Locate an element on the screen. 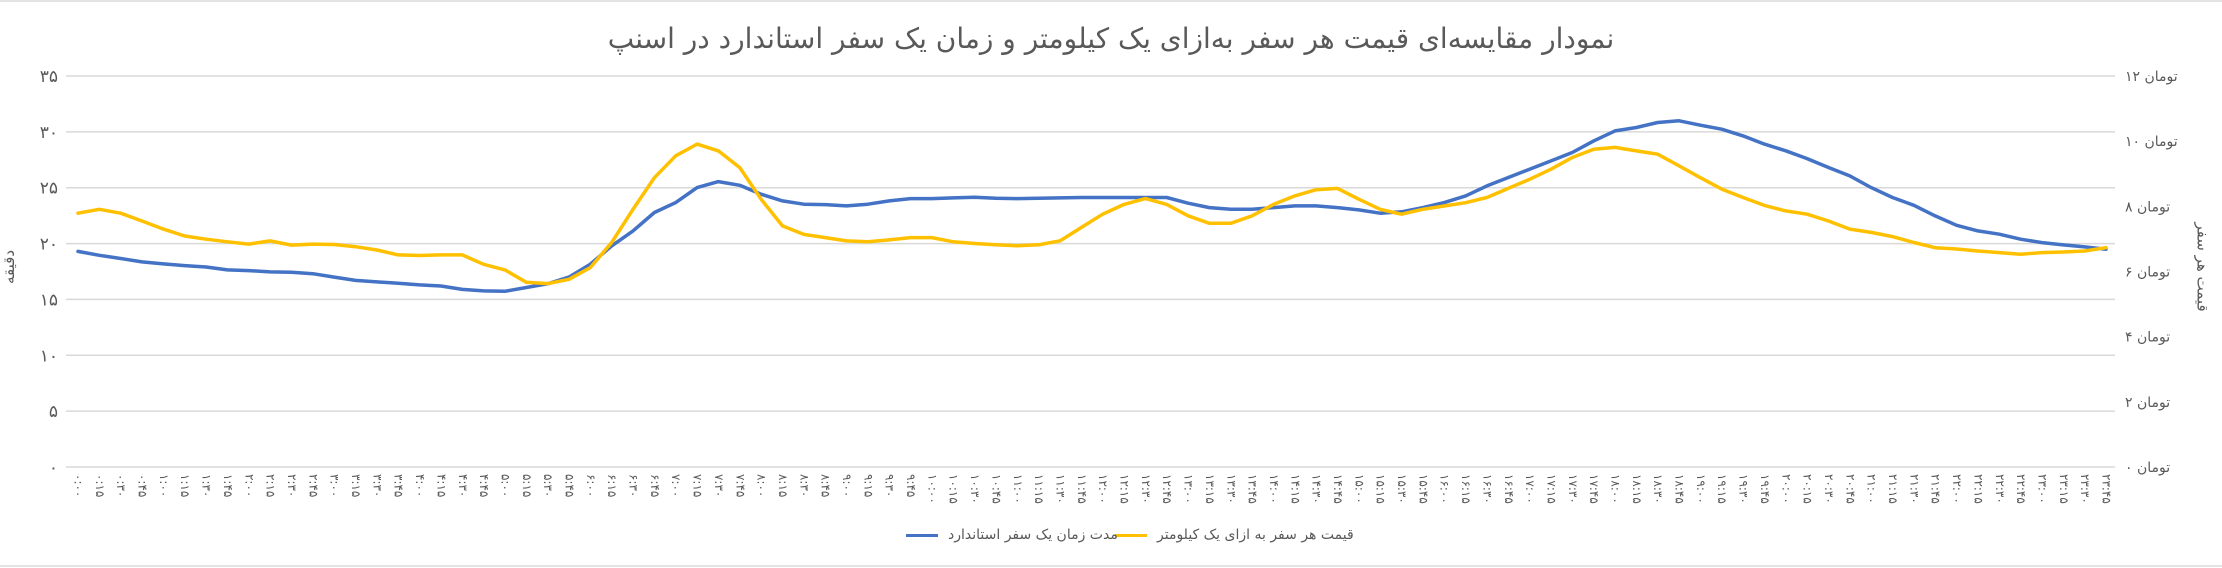  x-tick-label: ۷:۳۰ is located at coordinates (719, 485).